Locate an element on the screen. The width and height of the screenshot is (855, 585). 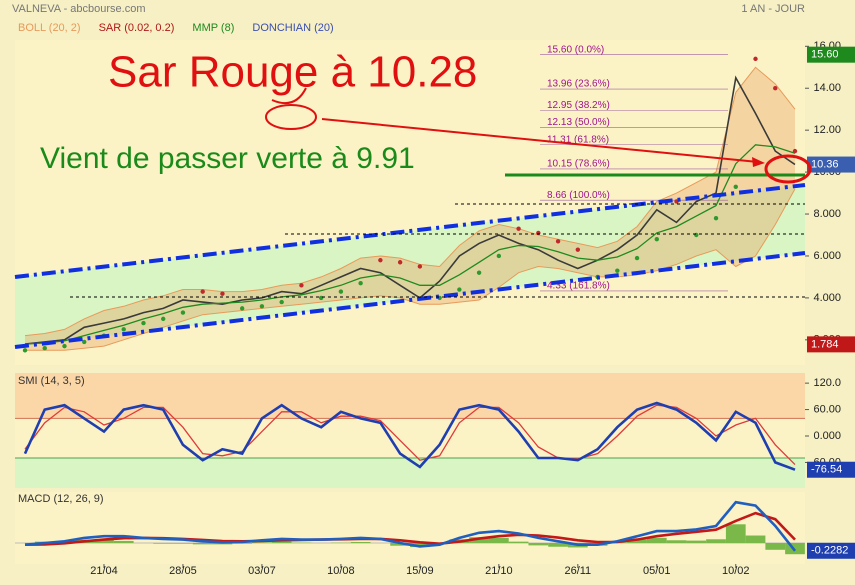
x-tick-label: 26/11 is located at coordinates (577, 571).